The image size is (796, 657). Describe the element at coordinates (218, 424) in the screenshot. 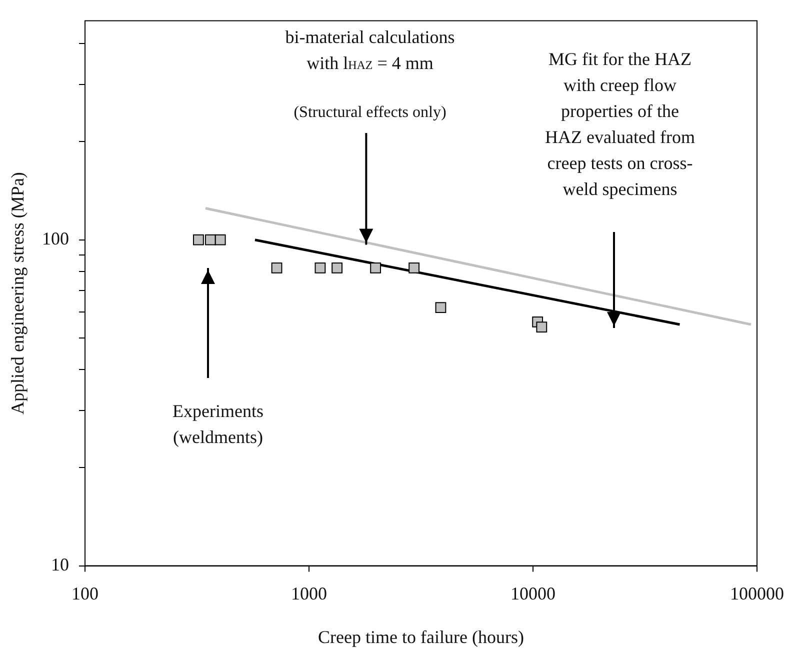

I see `annotation: Experiments (weldments)` at that location.